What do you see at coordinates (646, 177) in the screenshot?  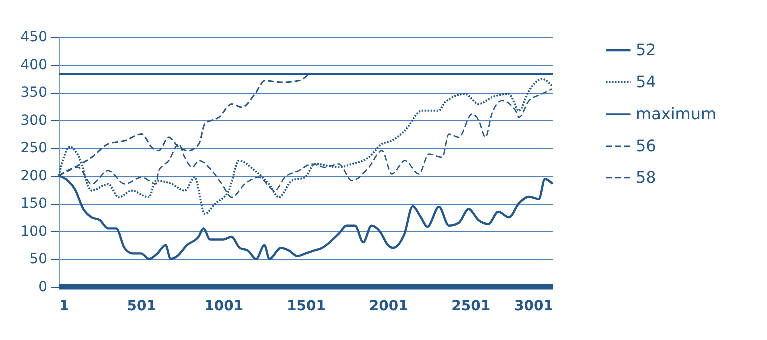 I see `legend-label: 58` at bounding box center [646, 177].